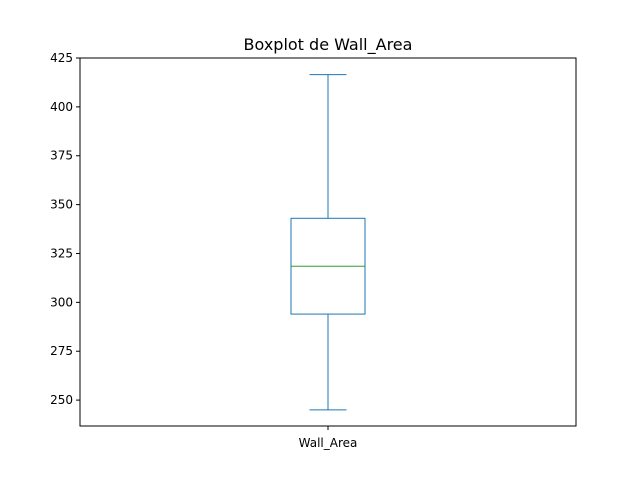  Describe the element at coordinates (61, 205) in the screenshot. I see `y-tick-label: 350` at that location.